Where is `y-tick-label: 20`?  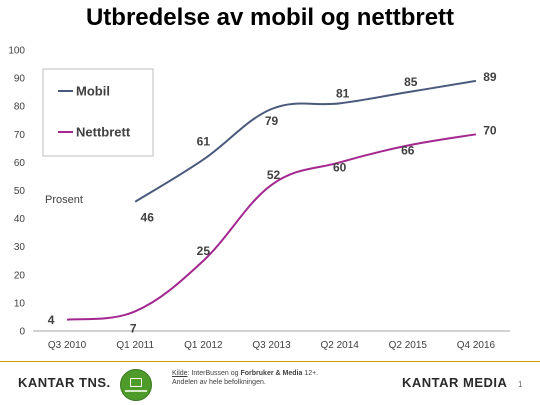 y-tick-label: 20 is located at coordinates (20, 275).